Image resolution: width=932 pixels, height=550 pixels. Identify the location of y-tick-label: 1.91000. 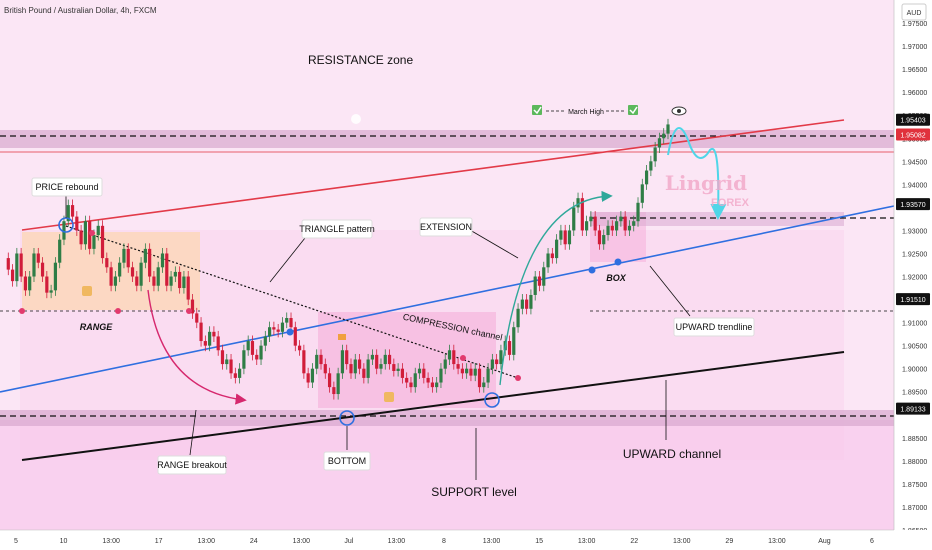
(914, 324).